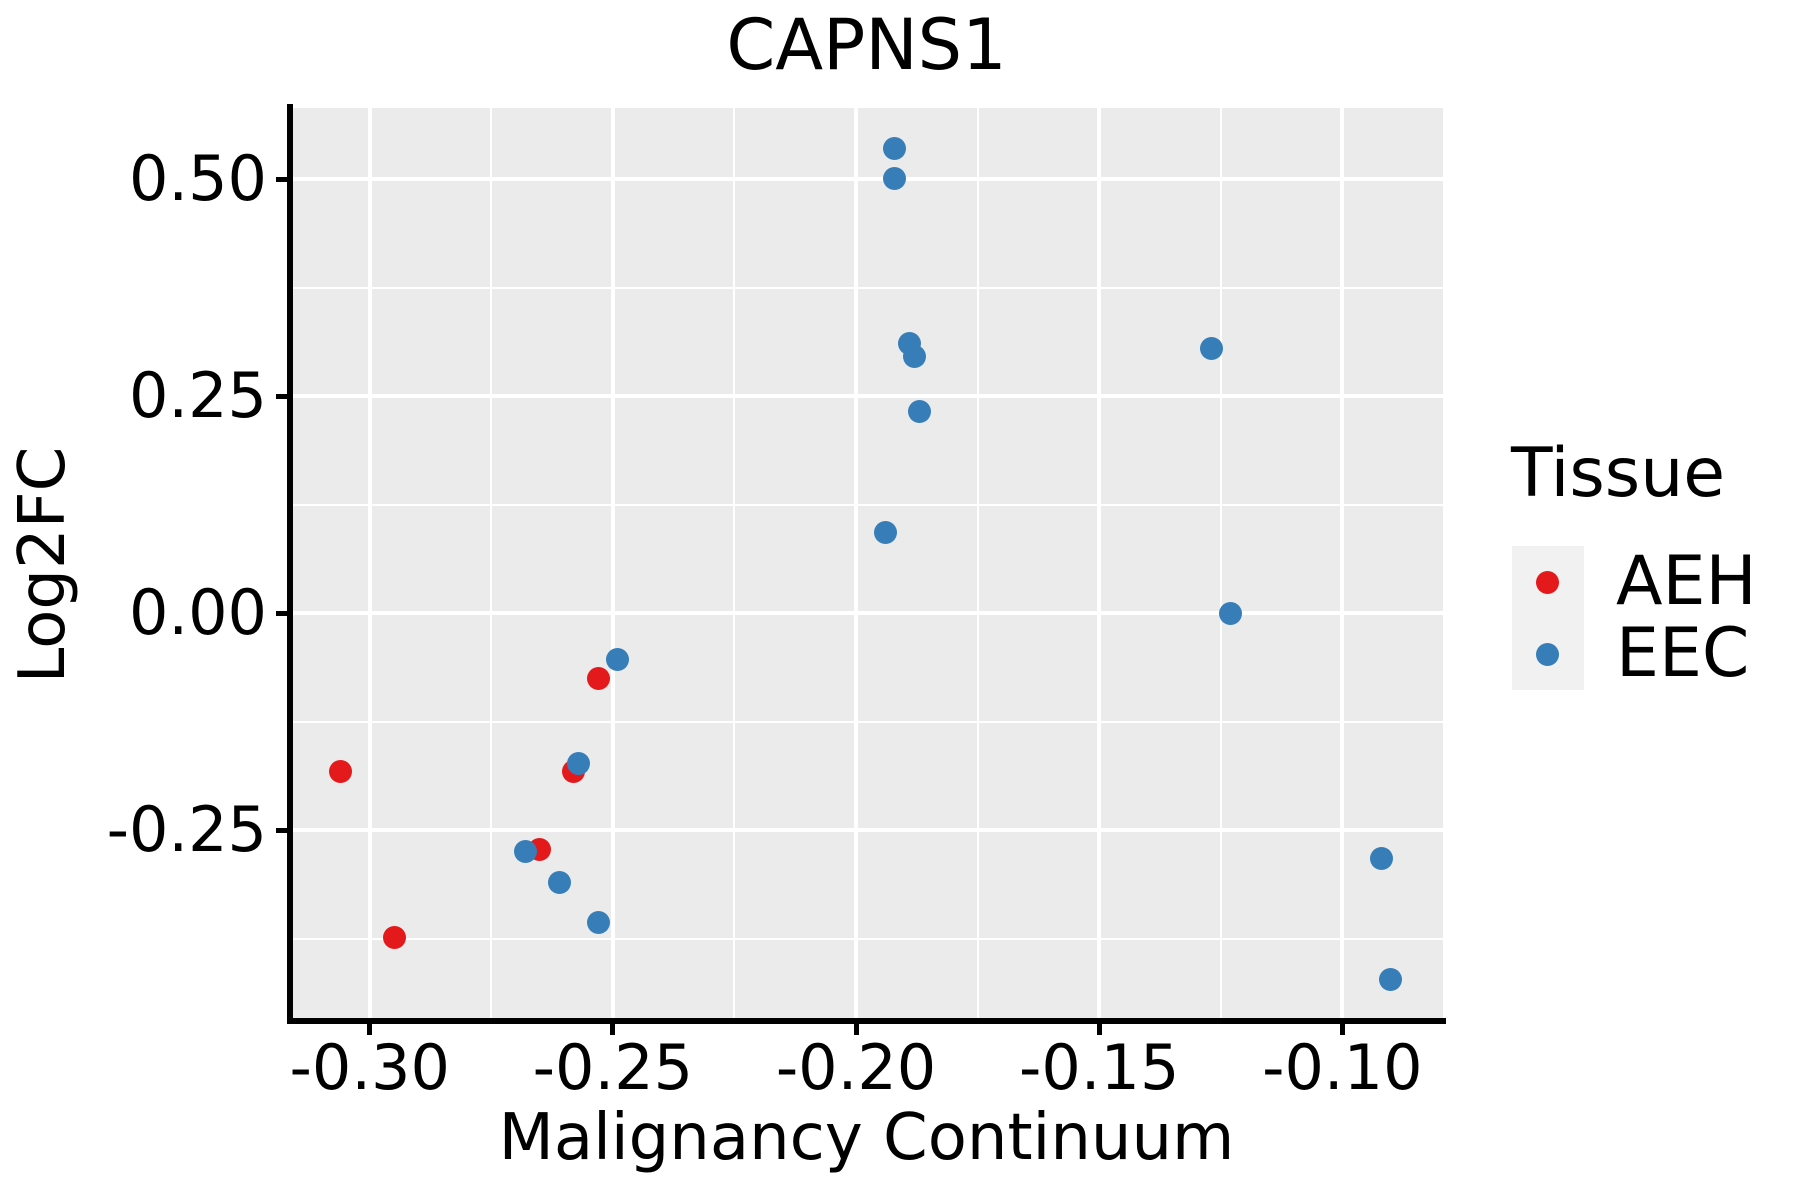  Describe the element at coordinates (1618, 473) in the screenshot. I see `legend-title: Tissue` at that location.